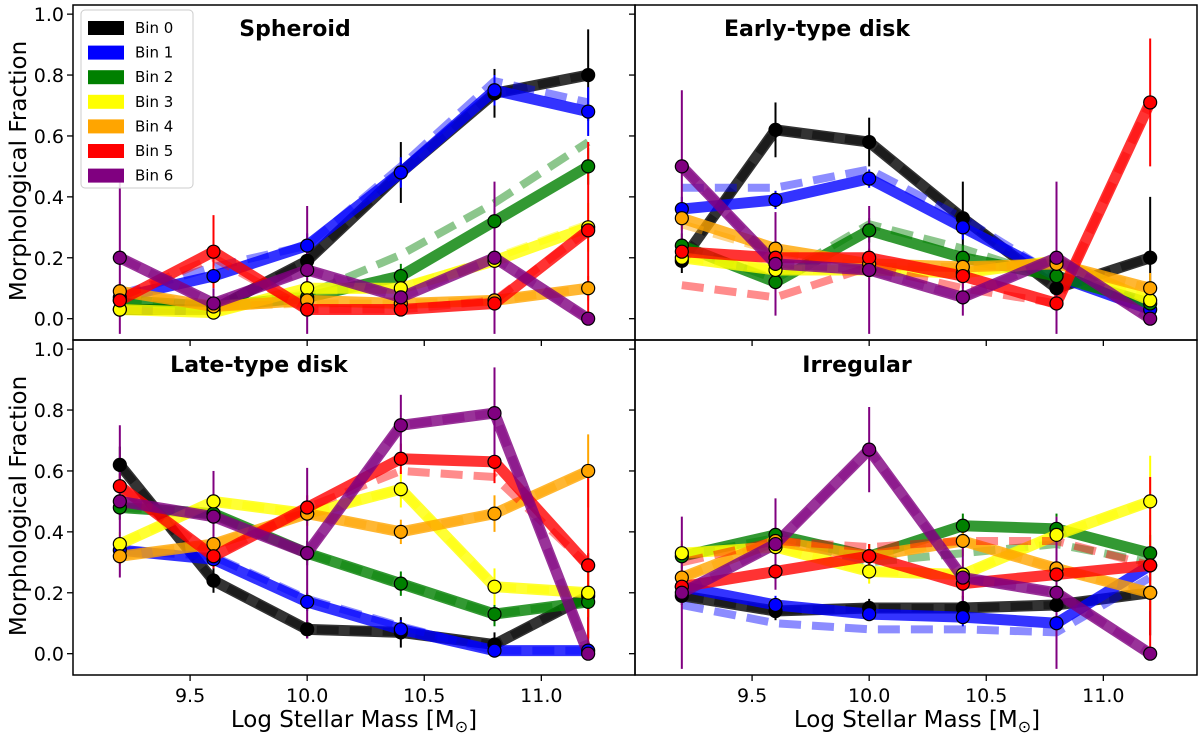  I want to click on legend-label-3: Bin 3, so click(154, 102).